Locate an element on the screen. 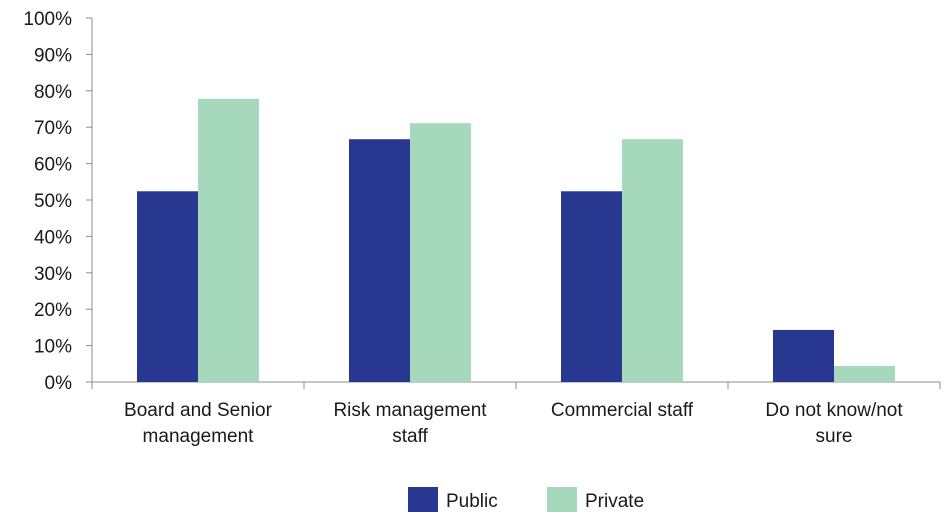  x-tick-label-line: Board and Senior is located at coordinates (198, 410).